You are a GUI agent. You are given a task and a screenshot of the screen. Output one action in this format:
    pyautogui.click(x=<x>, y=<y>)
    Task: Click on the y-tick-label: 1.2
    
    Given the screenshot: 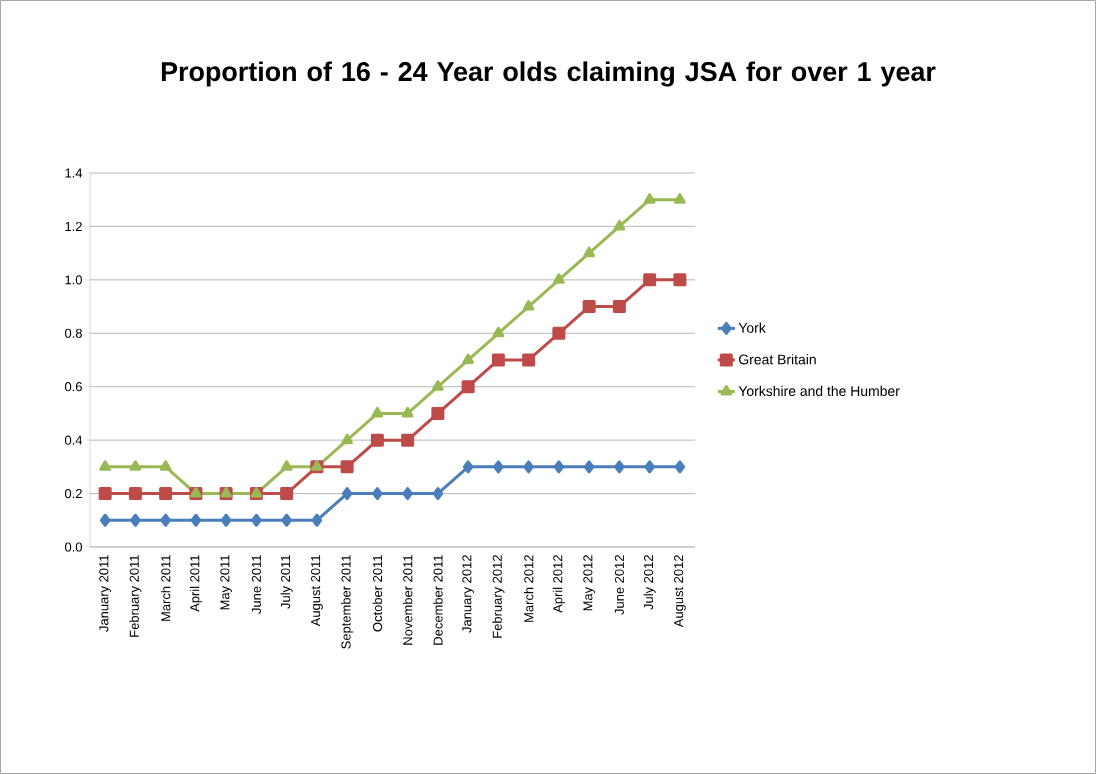 What is the action you would take?
    pyautogui.click(x=73, y=226)
    